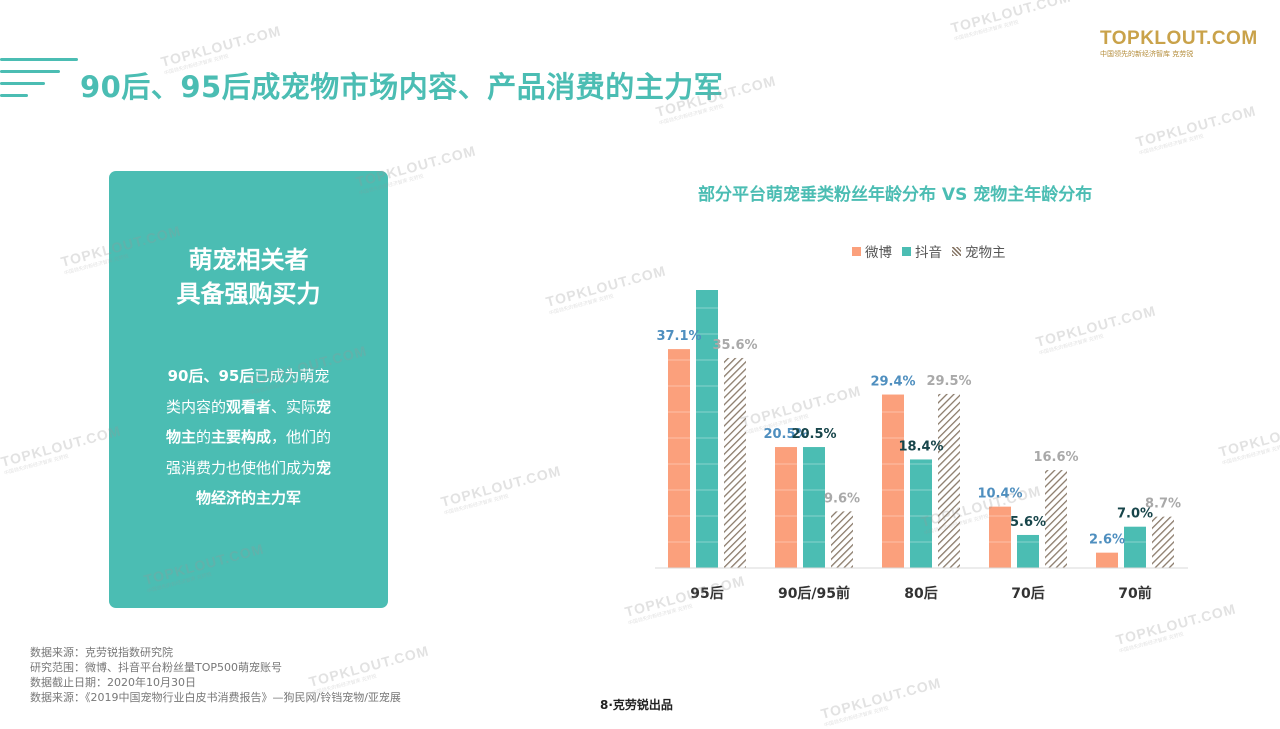 This screenshot has width=1280, height=729. What do you see at coordinates (878, 253) in the screenshot?
I see `legend-label-weibo: 微博` at bounding box center [878, 253].